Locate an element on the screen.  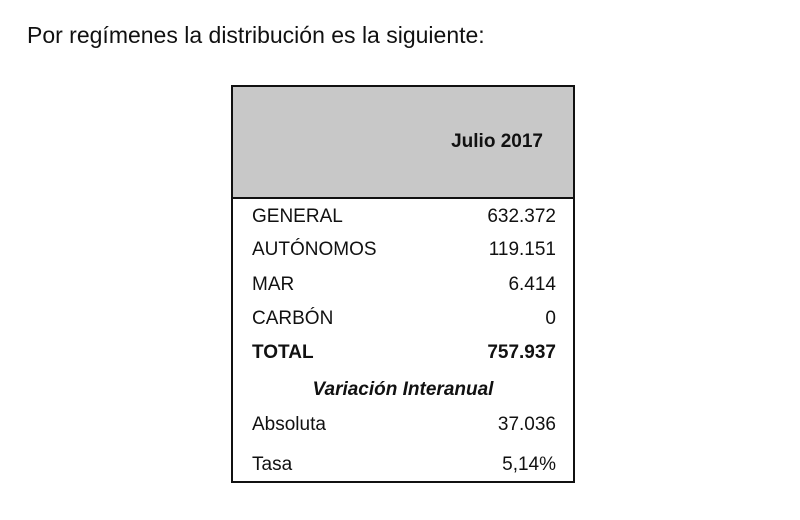
row-value: 6.414 is located at coordinates (532, 284).